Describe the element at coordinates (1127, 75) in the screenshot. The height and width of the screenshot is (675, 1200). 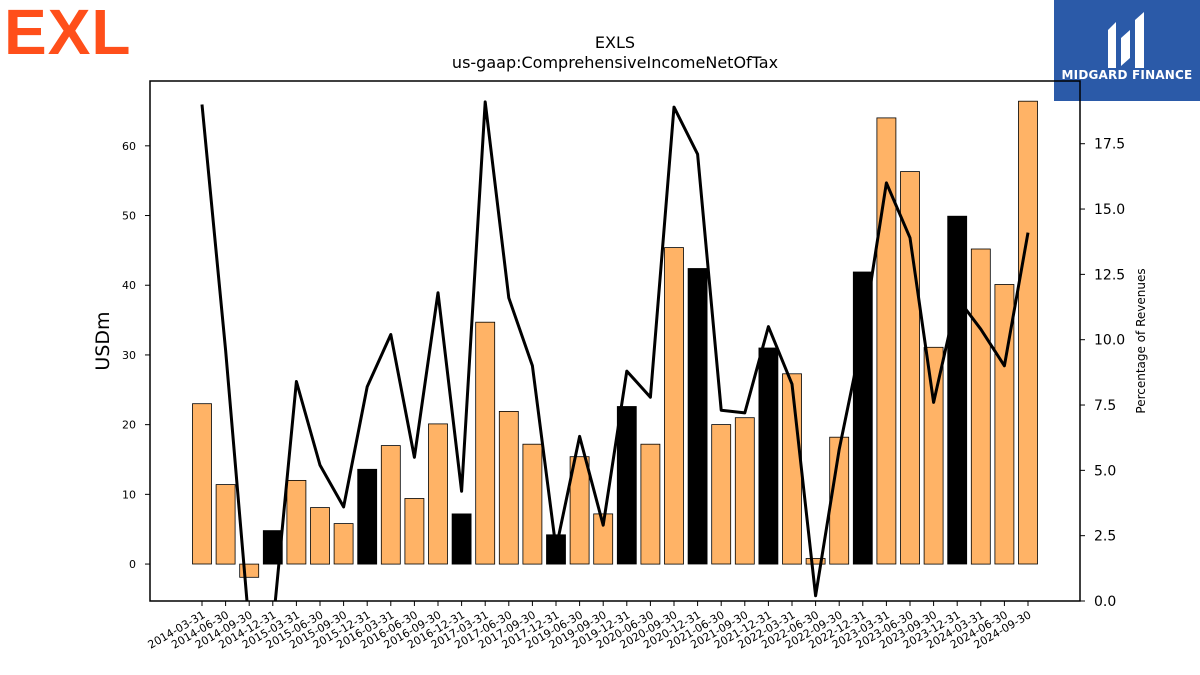
I see `brand-name: MIDGARD FINANCE` at that location.